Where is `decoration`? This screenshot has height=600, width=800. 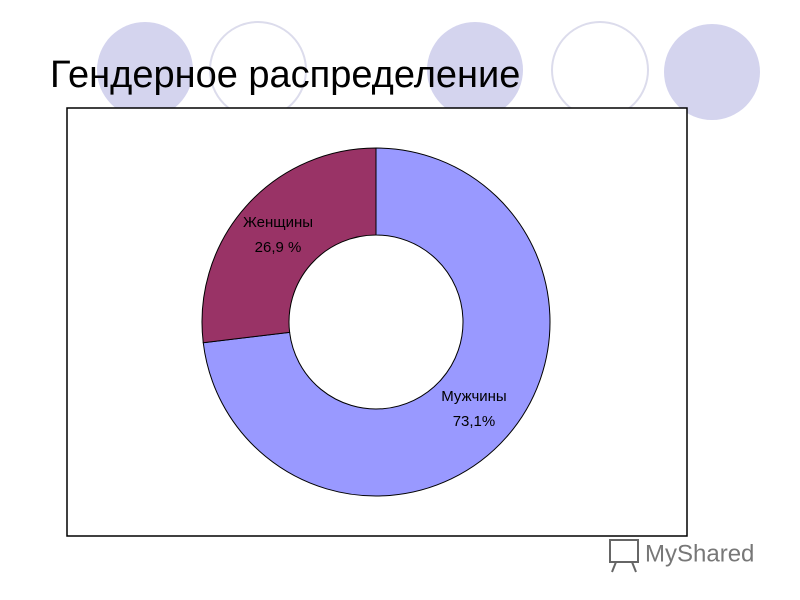
decoration is located at coordinates (428, 70).